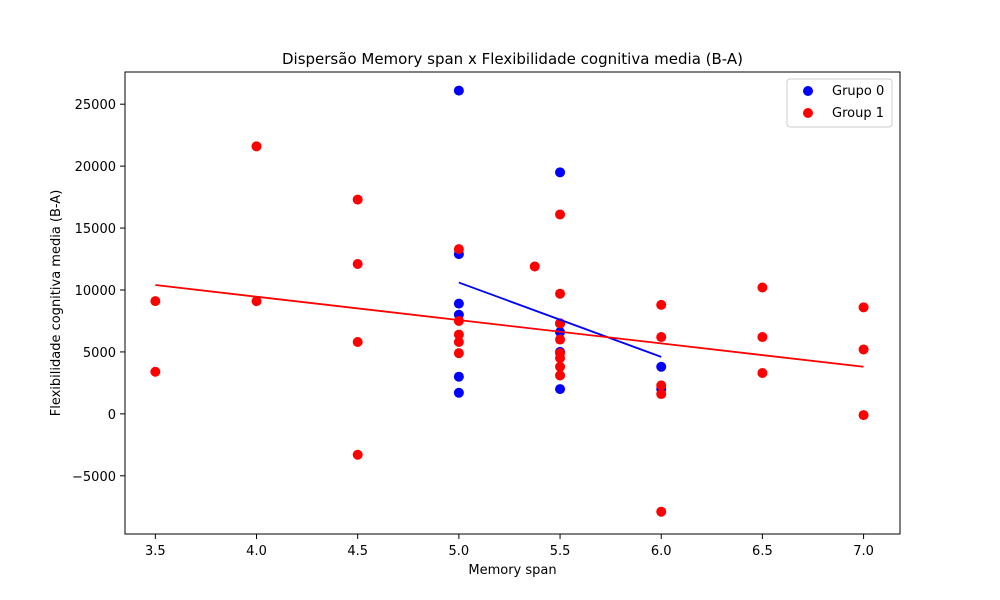 This screenshot has width=1000, height=600. What do you see at coordinates (459, 551) in the screenshot?
I see `x-tick-label: 5.0` at bounding box center [459, 551].